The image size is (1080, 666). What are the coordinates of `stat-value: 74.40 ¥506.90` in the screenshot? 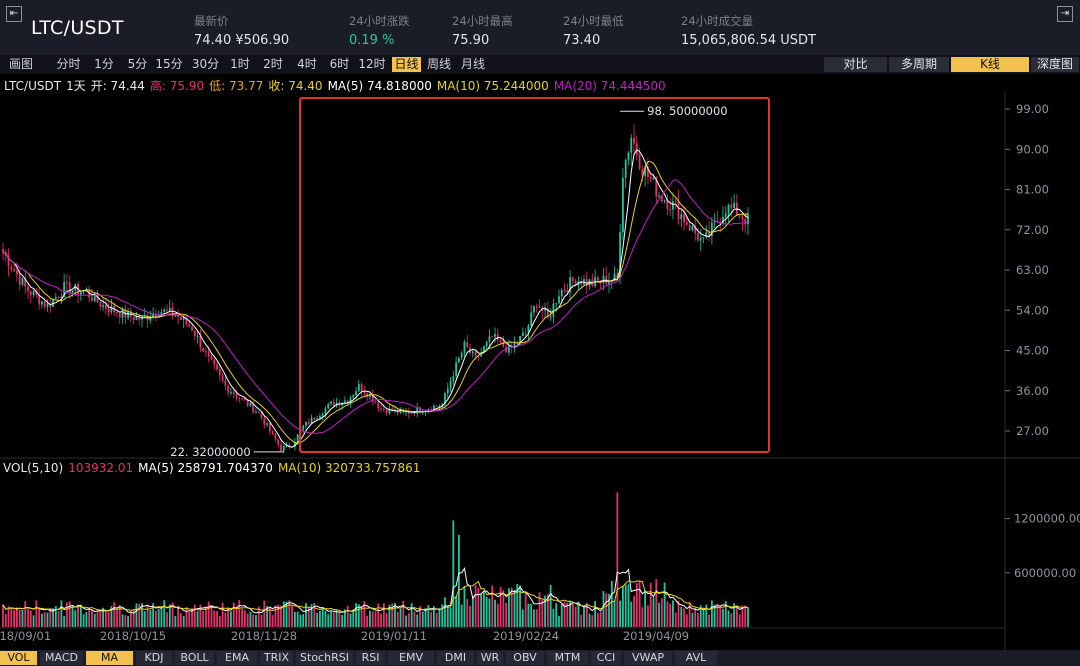 It's located at (242, 40).